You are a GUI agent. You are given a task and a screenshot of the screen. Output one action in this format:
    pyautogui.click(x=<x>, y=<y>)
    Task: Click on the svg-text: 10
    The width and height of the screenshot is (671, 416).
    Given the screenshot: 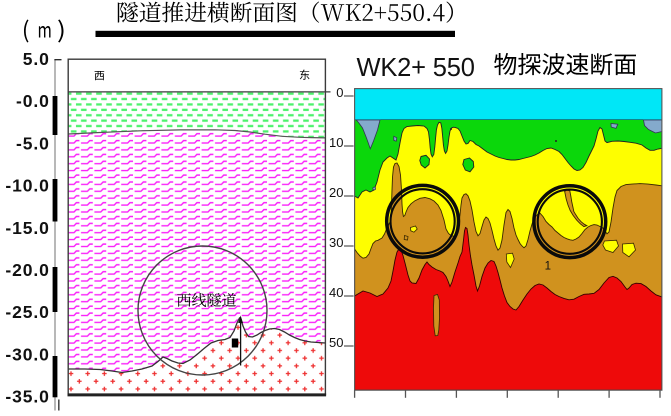 What is the action you would take?
    pyautogui.click(x=336, y=142)
    